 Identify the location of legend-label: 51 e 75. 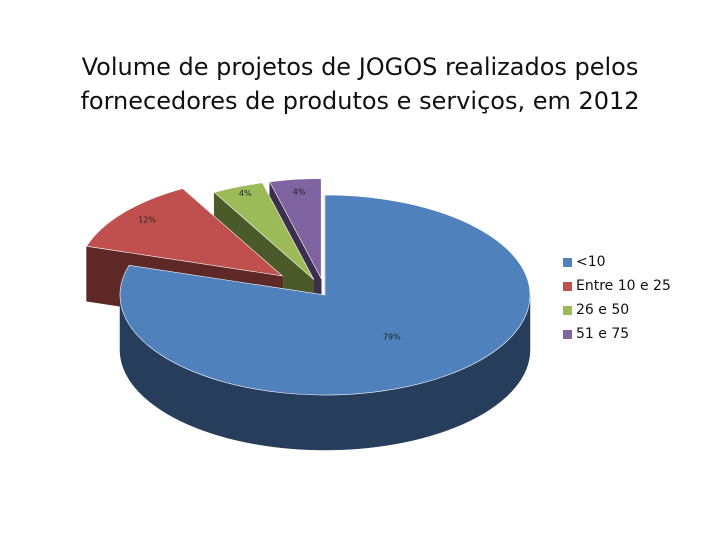
(603, 334).